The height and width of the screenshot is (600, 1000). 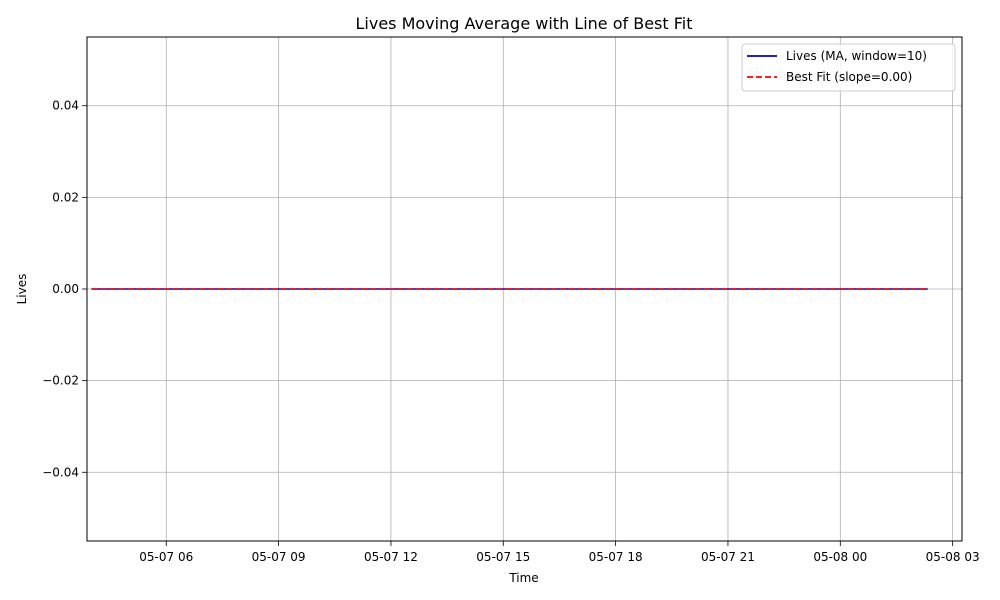 I want to click on y-axis-label: Lives, so click(x=22, y=289).